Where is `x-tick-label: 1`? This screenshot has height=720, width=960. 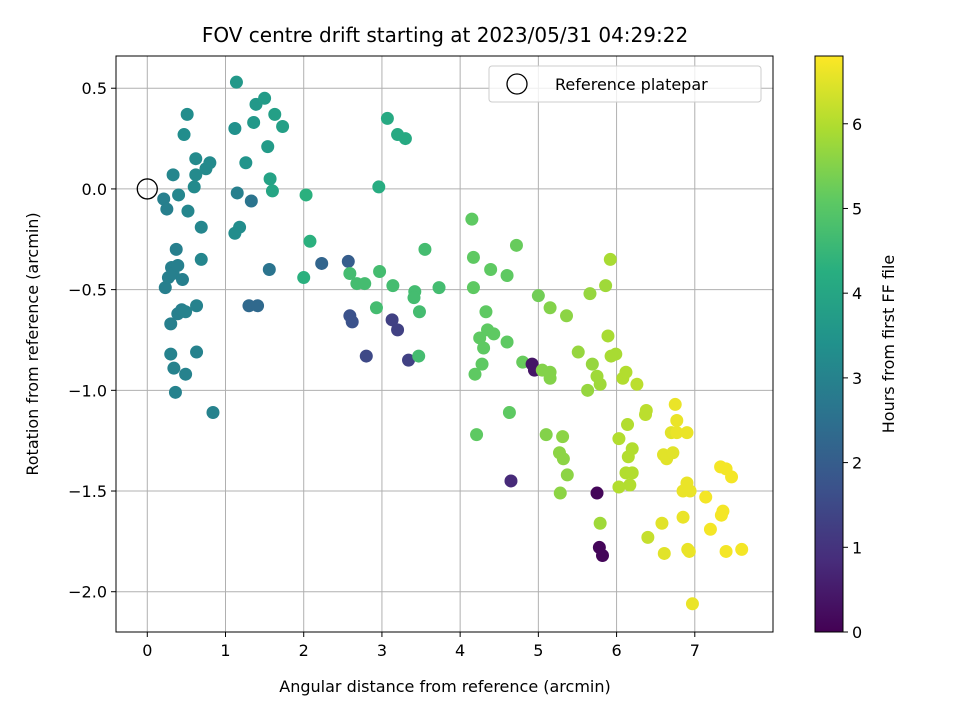 x-tick-label: 1 is located at coordinates (225, 650).